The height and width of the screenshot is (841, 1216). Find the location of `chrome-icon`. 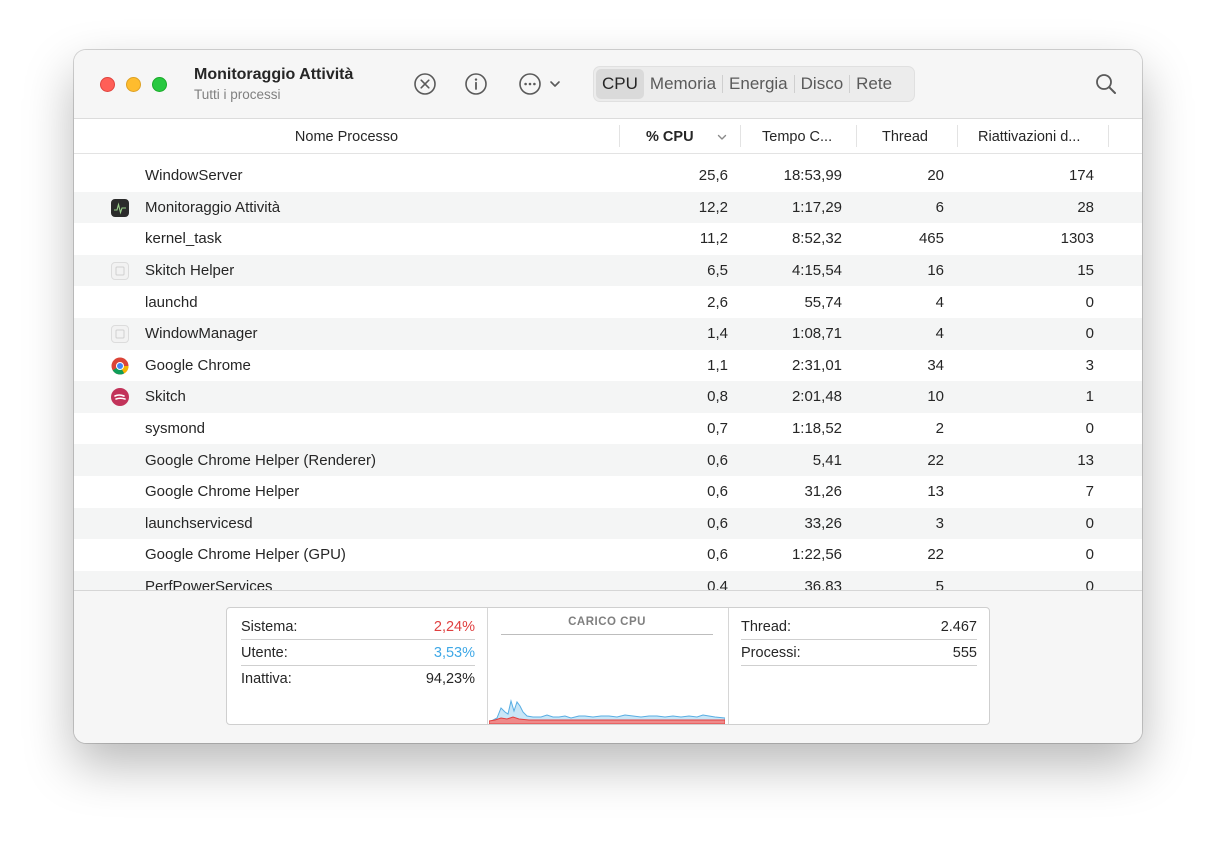

chrome-icon is located at coordinates (120, 366).